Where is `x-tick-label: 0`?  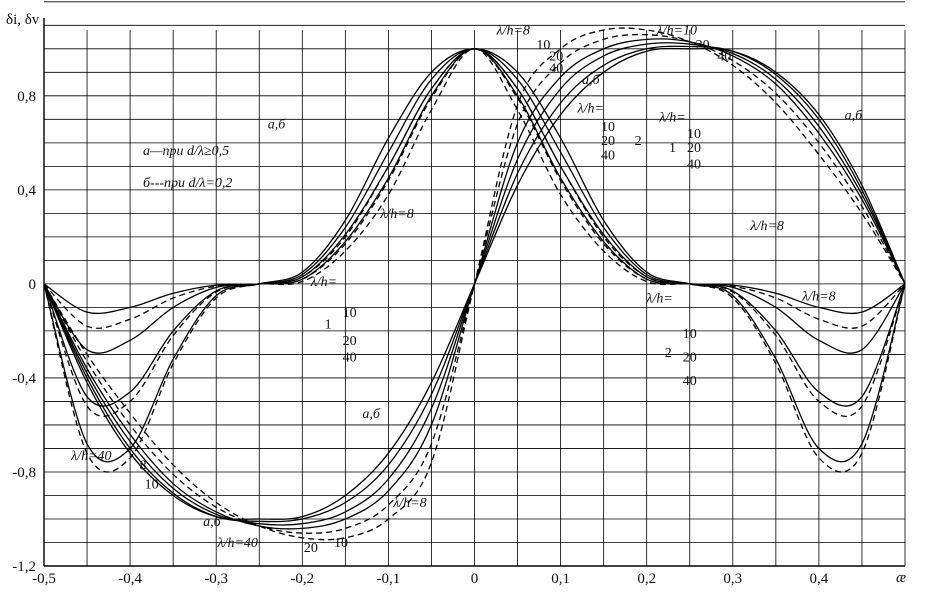 x-tick-label: 0 is located at coordinates (475, 579).